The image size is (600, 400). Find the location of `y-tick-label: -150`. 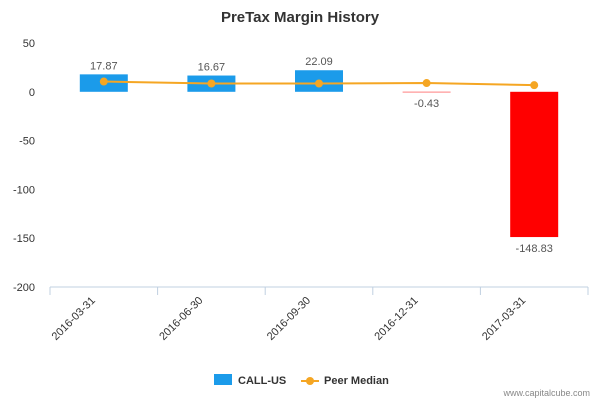

y-tick-label: -150 is located at coordinates (24, 239).